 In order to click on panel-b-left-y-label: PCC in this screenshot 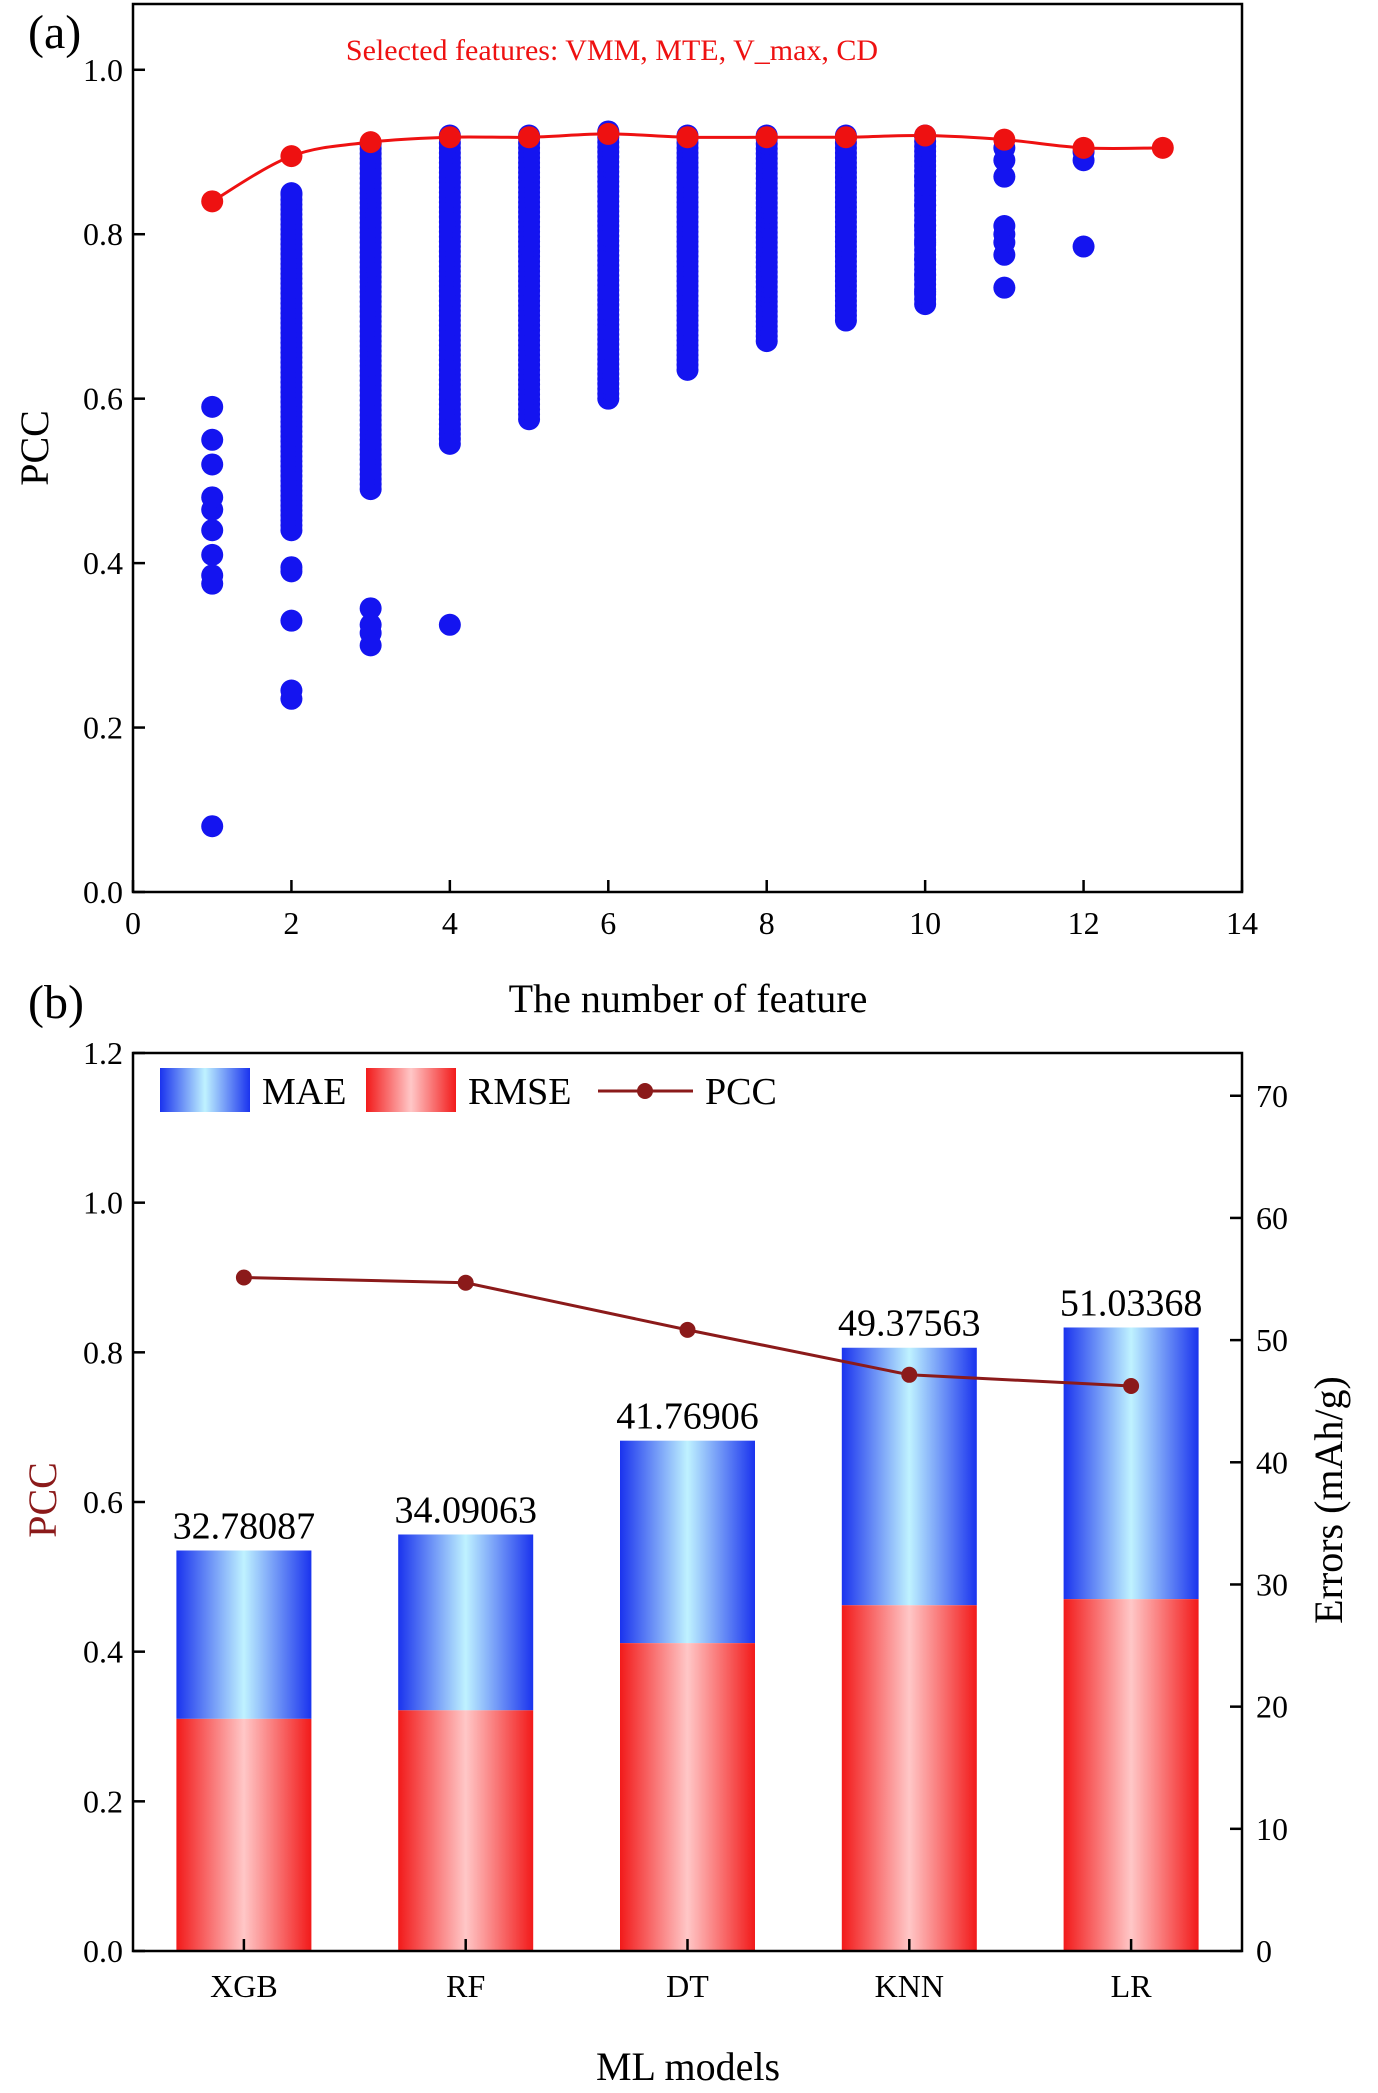, I will do `click(42, 1500)`.